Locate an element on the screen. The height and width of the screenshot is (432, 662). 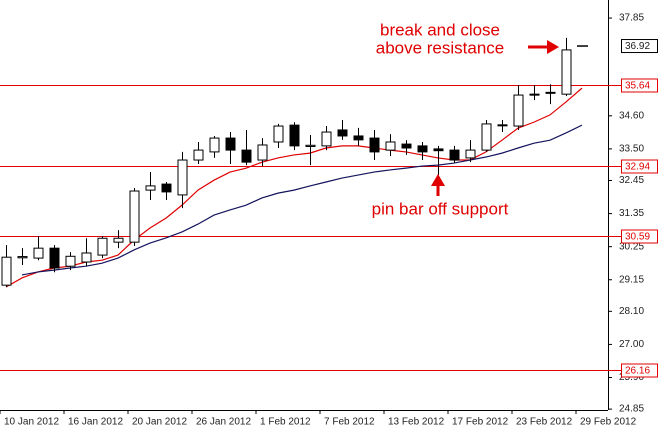
y-tick-label: 37.85 is located at coordinates (631, 18).